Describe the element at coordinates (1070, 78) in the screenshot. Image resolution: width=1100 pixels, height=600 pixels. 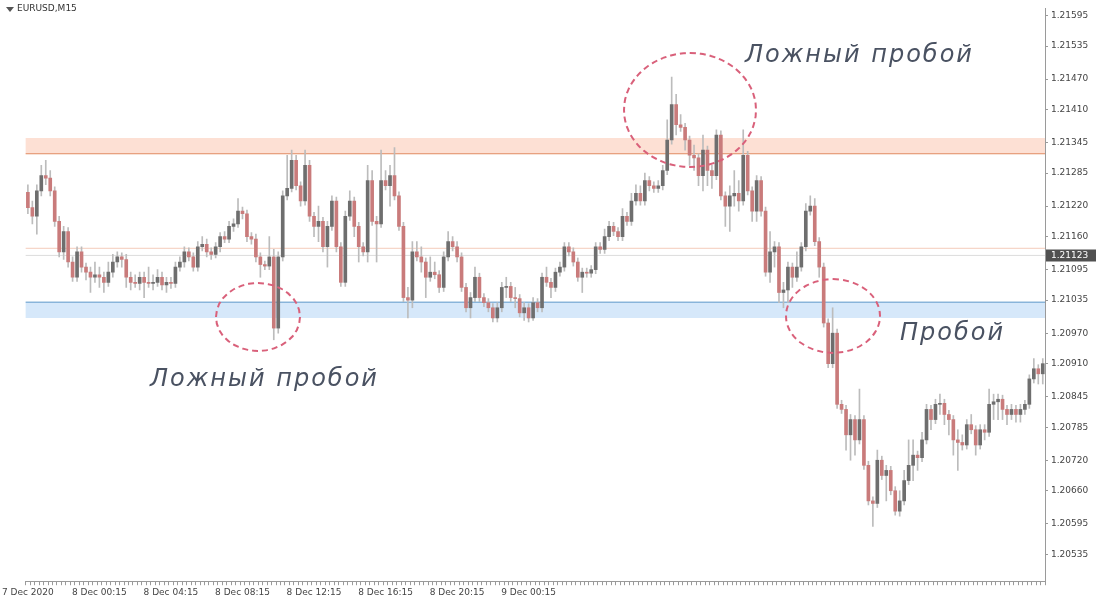
I see `y-tick-label: 1.21470` at that location.